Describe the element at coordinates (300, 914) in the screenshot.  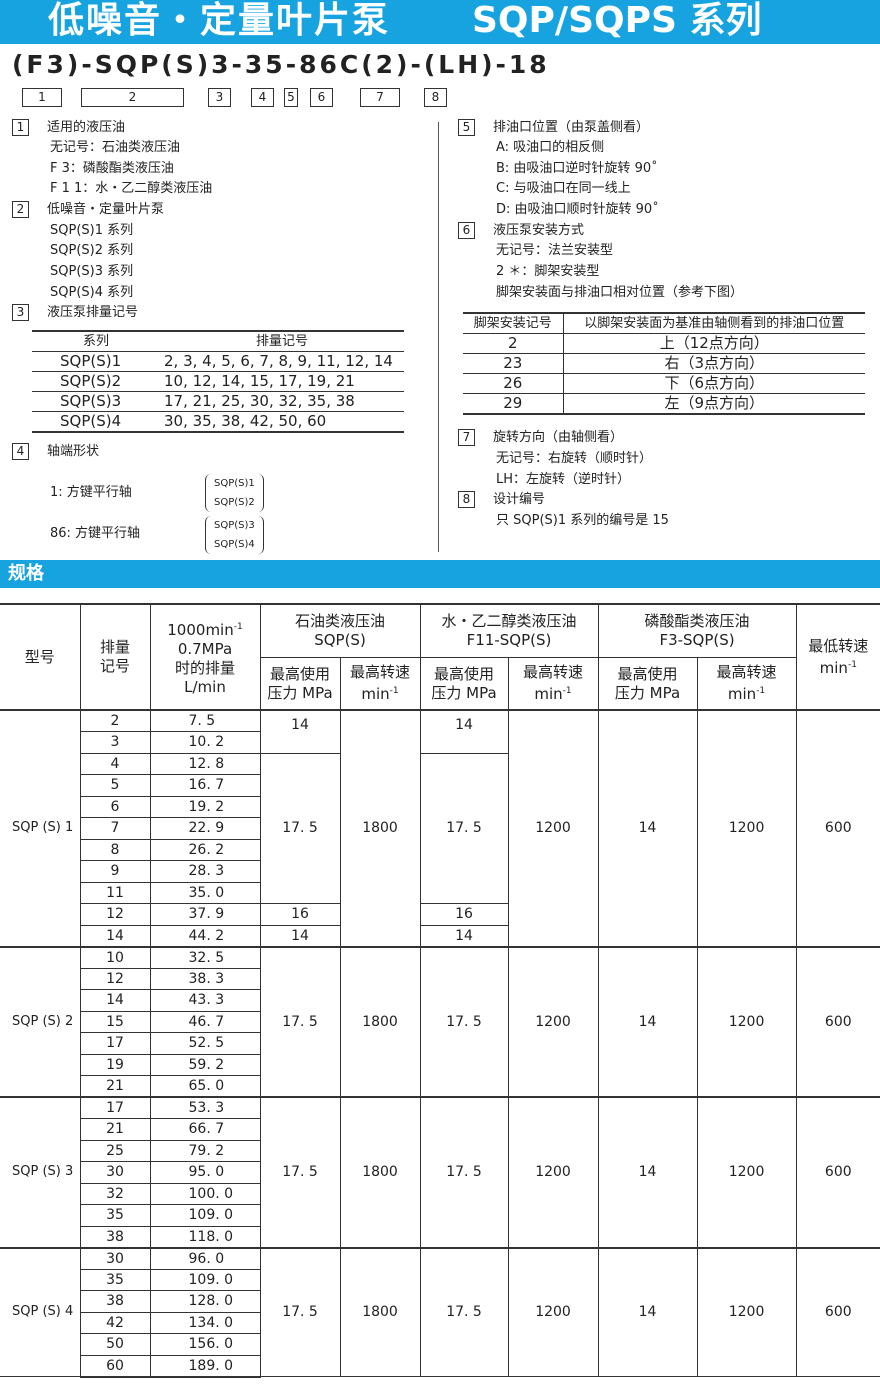
I see `petroleum-pressure-cell: 16` at that location.